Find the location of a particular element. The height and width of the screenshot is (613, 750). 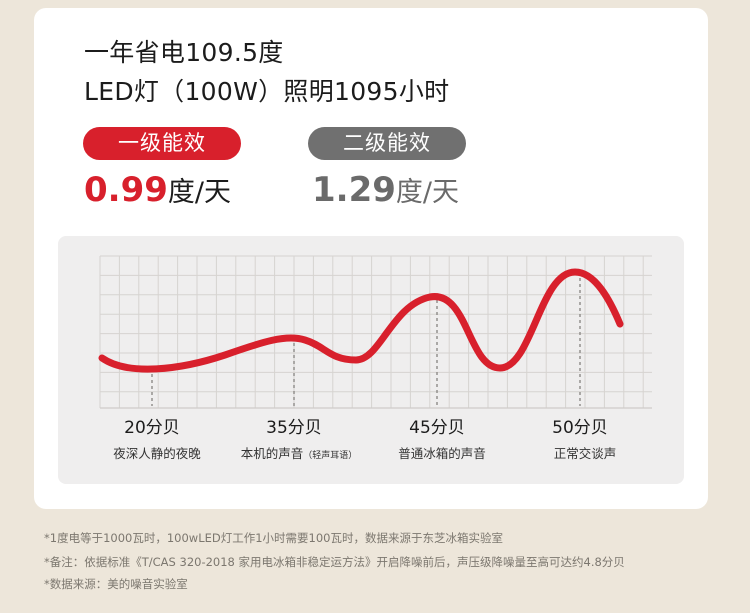

marker-desc-20db-text: 夜深人静的夜晚 is located at coordinates (157, 453).